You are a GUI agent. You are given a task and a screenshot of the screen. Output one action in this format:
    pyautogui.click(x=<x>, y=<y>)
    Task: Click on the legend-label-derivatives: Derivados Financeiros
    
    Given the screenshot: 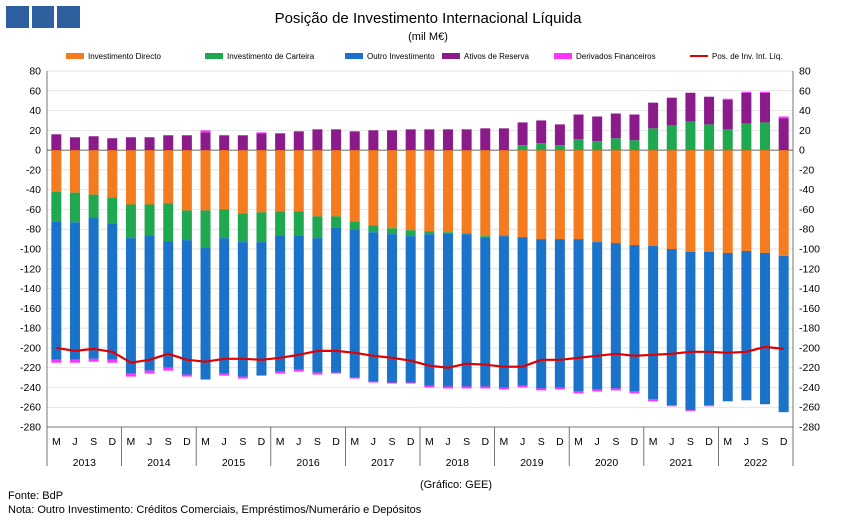 What is the action you would take?
    pyautogui.click(x=616, y=56)
    